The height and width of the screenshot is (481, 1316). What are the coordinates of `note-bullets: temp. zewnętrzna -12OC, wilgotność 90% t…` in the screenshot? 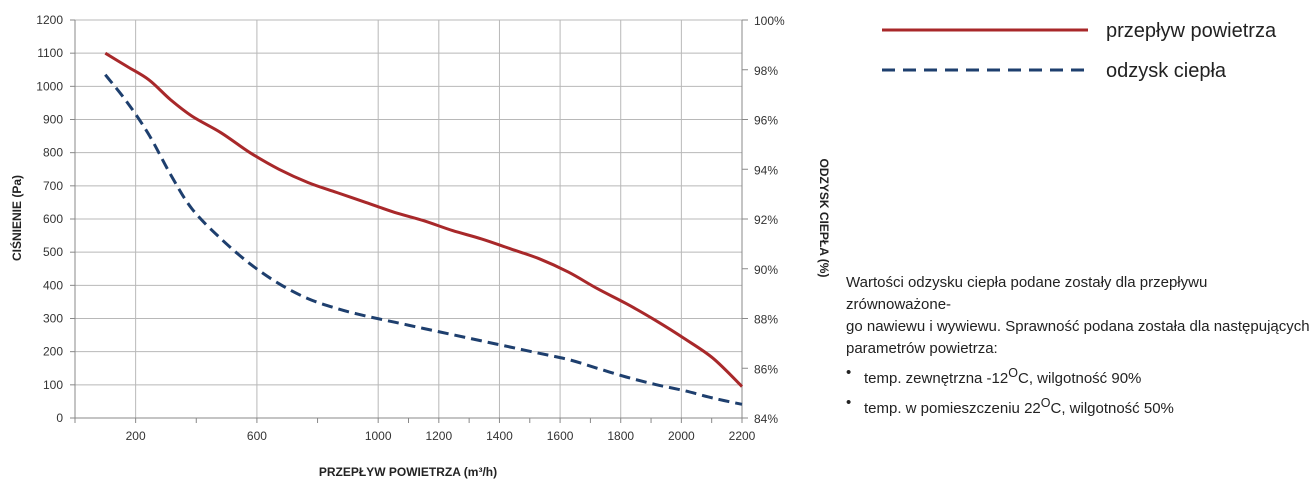 It's located at (1081, 391).